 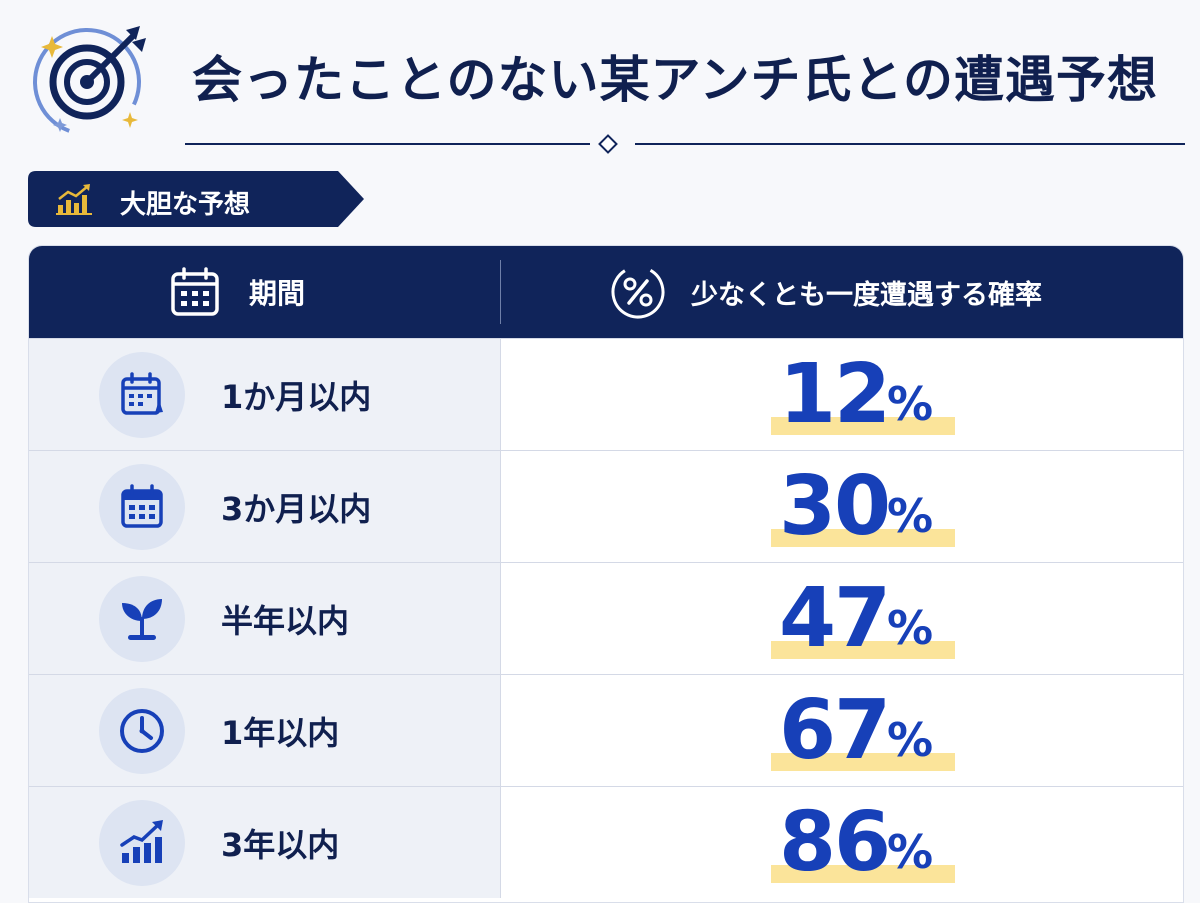 What do you see at coordinates (835, 618) in the screenshot?
I see `probability-number: 47` at bounding box center [835, 618].